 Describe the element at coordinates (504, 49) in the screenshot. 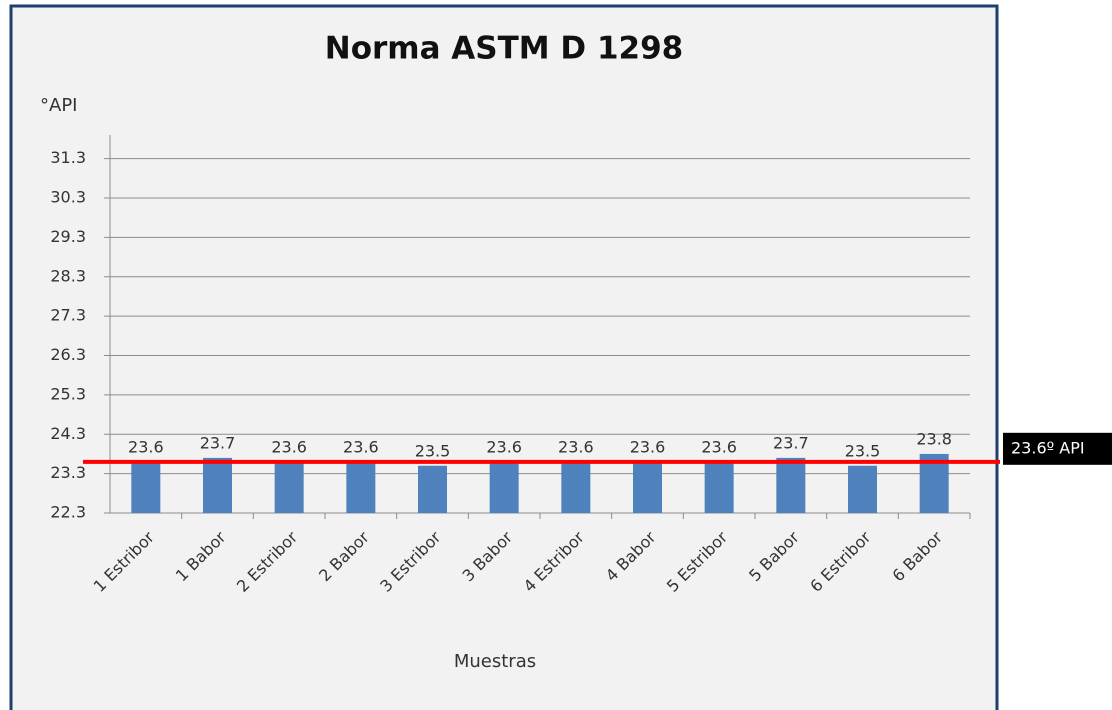

I see `chart-title: Norma ASTM D 1298` at that location.